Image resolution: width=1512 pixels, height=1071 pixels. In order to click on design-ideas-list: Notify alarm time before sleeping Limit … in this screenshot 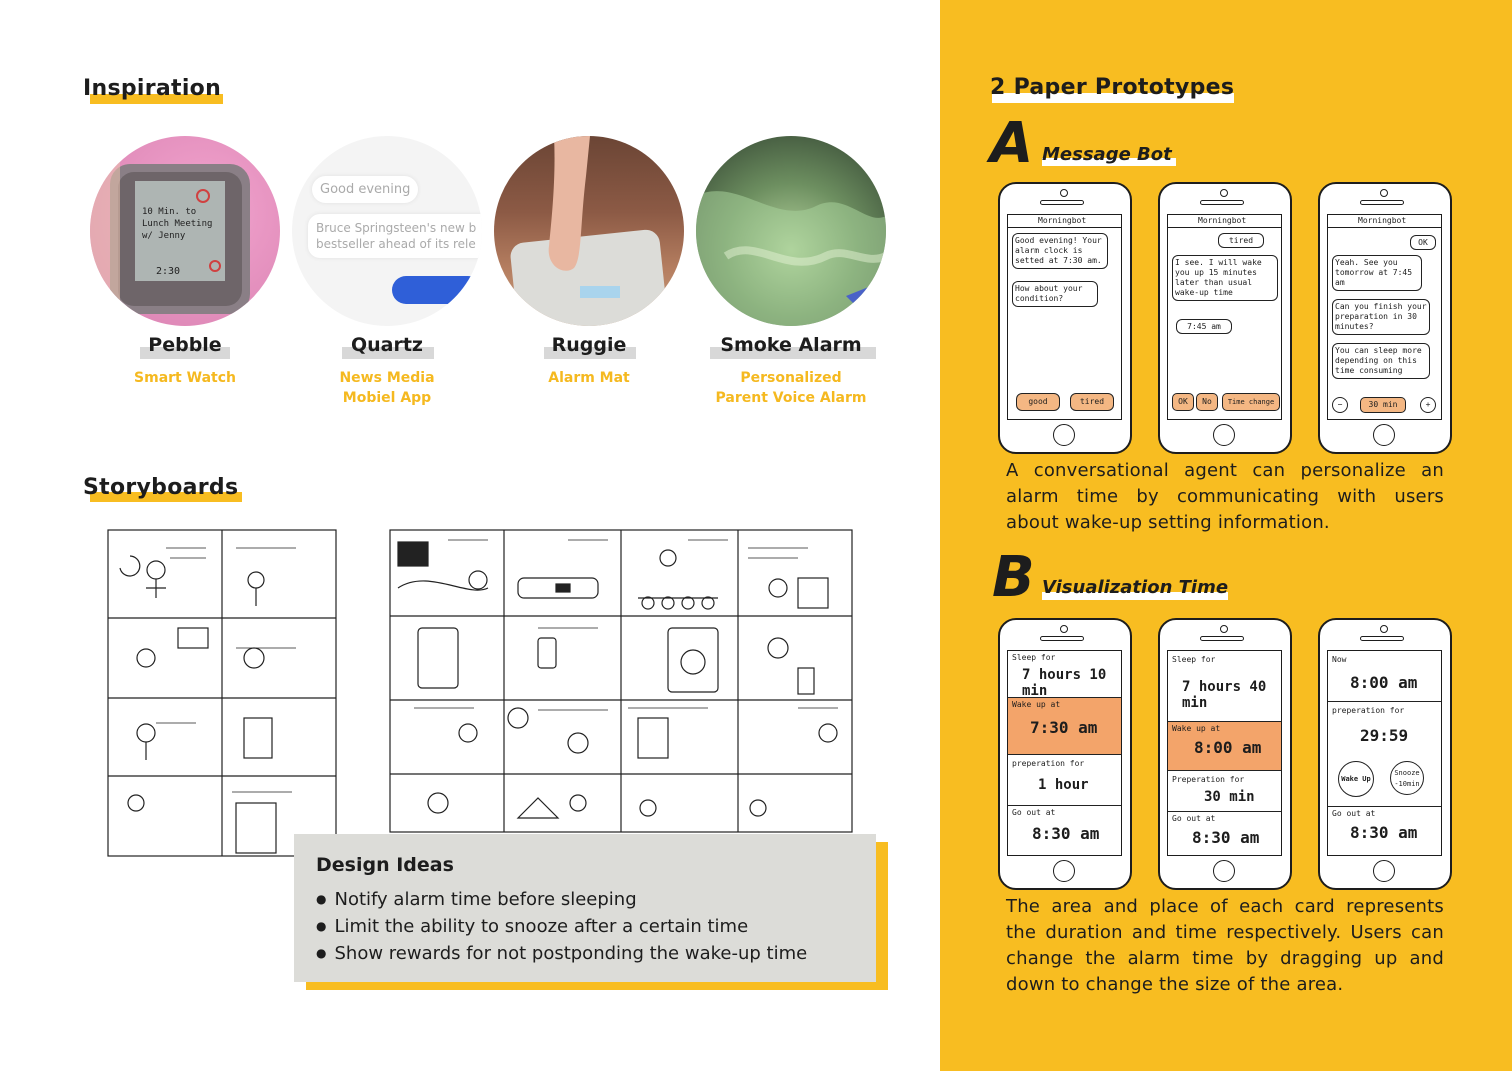, I will do `click(561, 926)`.